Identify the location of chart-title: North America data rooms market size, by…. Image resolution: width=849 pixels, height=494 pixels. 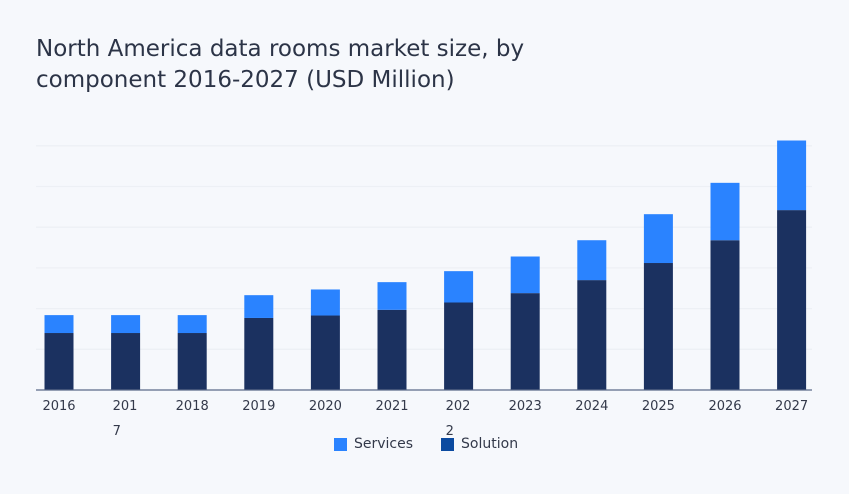
(280, 64).